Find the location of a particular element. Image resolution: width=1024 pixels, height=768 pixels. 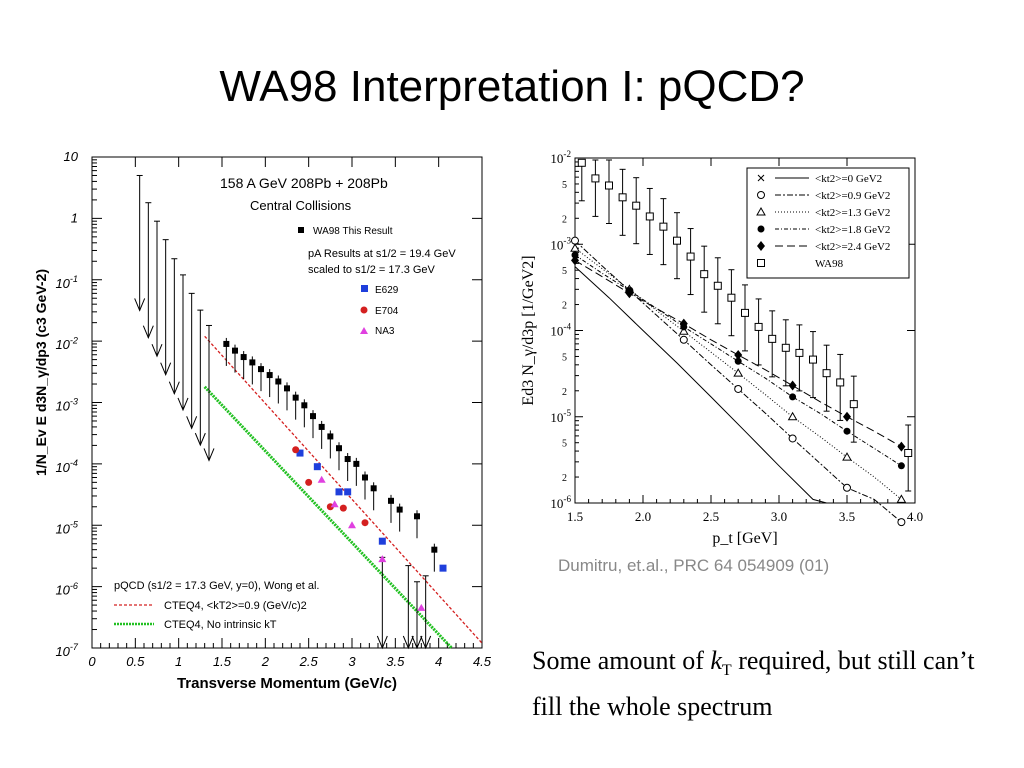

left-legend-red-line-label: CTEQ4, <kT2>=0.9 (GeV/c)2 is located at coordinates (235, 606).